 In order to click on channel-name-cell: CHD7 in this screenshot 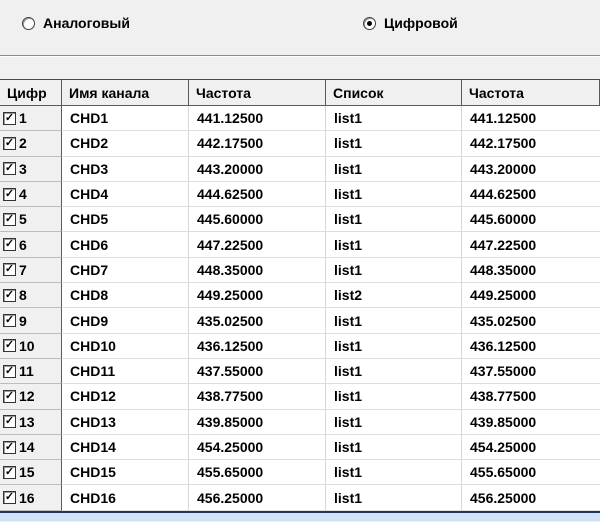, I will do `click(125, 270)`.